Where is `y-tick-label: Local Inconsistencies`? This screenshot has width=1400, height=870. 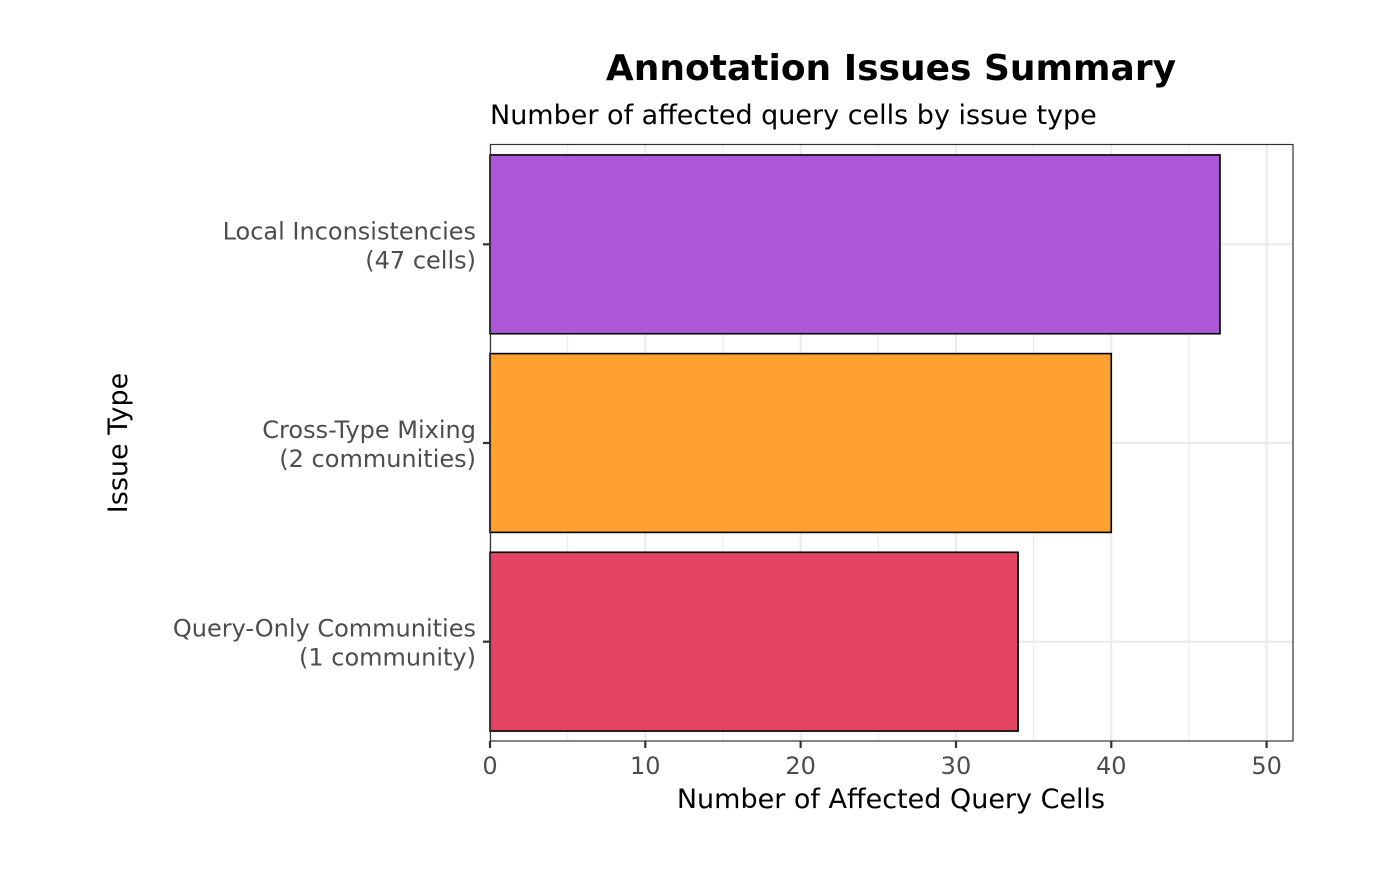
y-tick-label: Local Inconsistencies is located at coordinates (349, 231).